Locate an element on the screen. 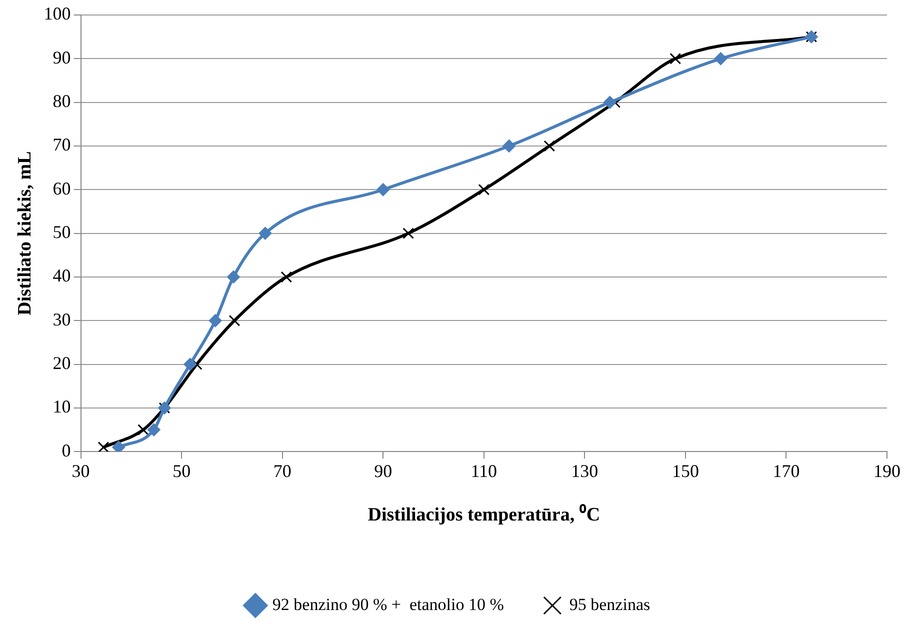 The image size is (907, 634). legend-label: 95 benzinas is located at coordinates (609, 604).